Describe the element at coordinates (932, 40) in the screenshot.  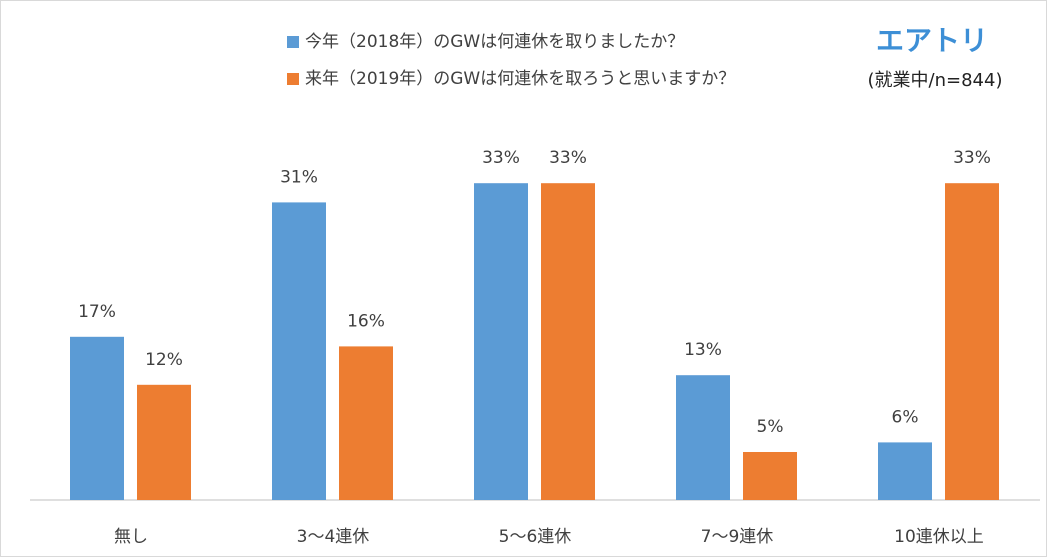
I see `brand: エアトリ` at that location.